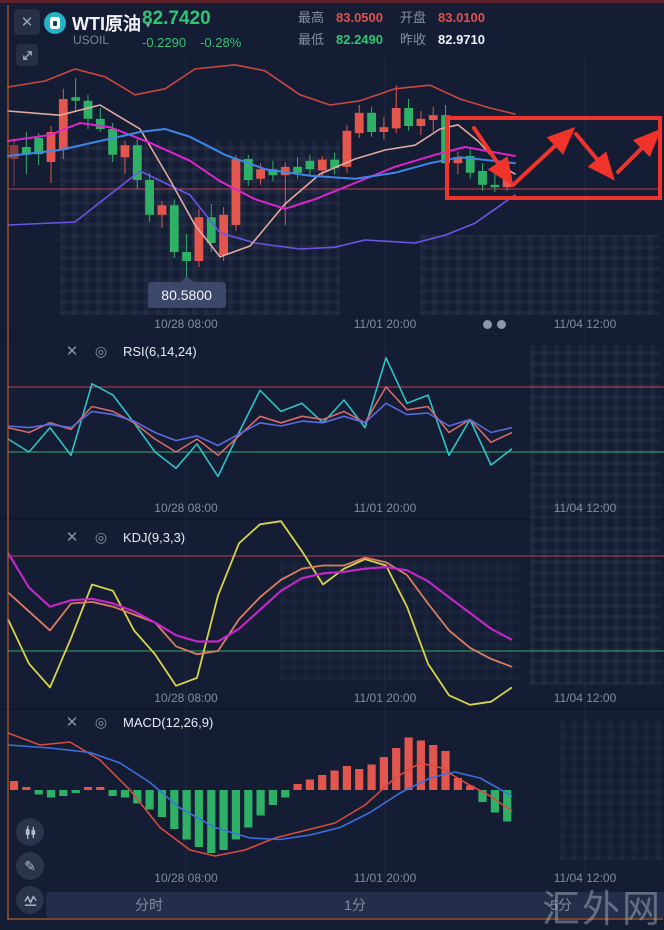  I want to click on time-axis-kdj: 10/28 08:00 11/01 20:00 11/04 12:00, so click(332, 698).